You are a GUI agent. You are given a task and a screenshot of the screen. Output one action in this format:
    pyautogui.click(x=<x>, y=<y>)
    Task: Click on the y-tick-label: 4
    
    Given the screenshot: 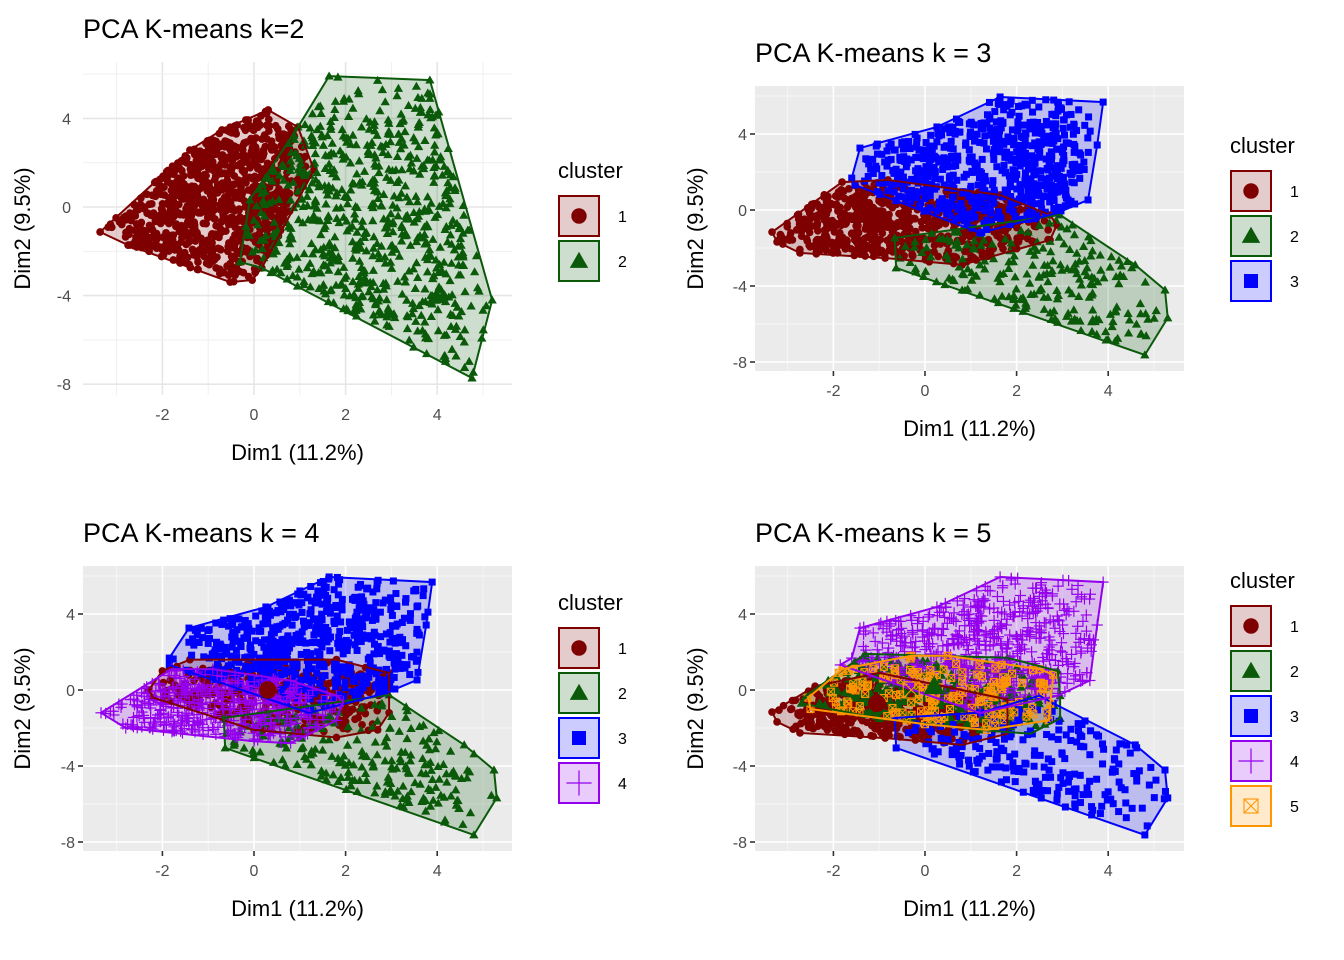 What is the action you would take?
    pyautogui.click(x=66, y=119)
    